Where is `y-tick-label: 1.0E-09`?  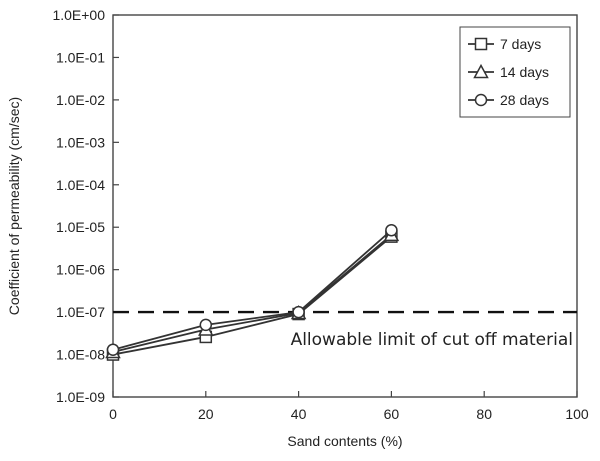 y-tick-label: 1.0E-09 is located at coordinates (80, 397).